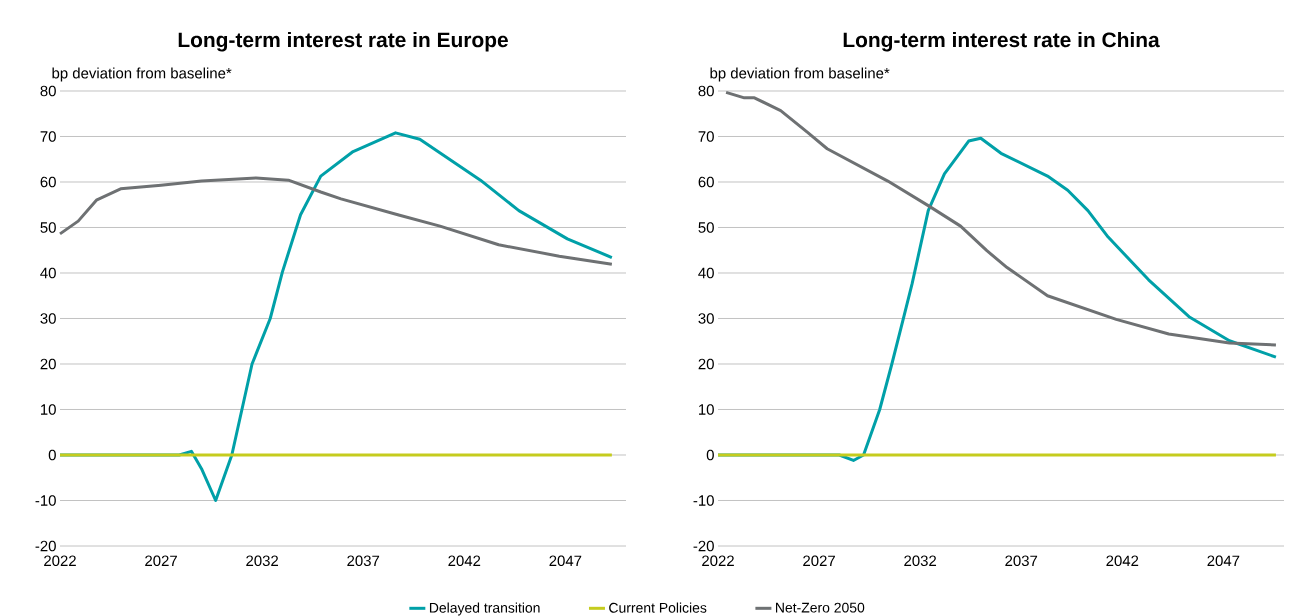 The height and width of the screenshot is (616, 1290). Describe the element at coordinates (484, 609) in the screenshot. I see `legend-label: Delayed transition` at that location.